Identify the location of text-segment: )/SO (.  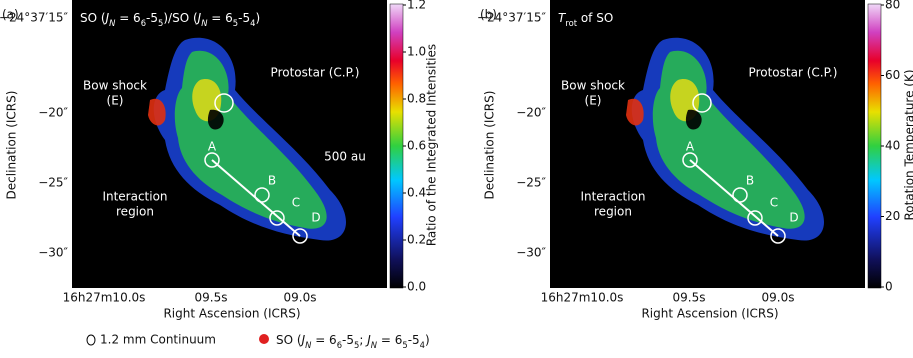
(180, 18).